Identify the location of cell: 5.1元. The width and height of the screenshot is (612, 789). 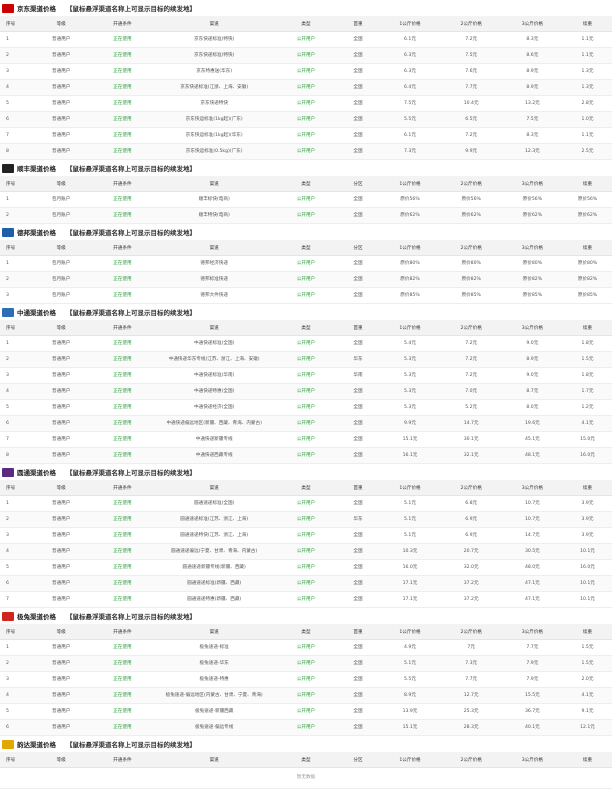
(410, 663).